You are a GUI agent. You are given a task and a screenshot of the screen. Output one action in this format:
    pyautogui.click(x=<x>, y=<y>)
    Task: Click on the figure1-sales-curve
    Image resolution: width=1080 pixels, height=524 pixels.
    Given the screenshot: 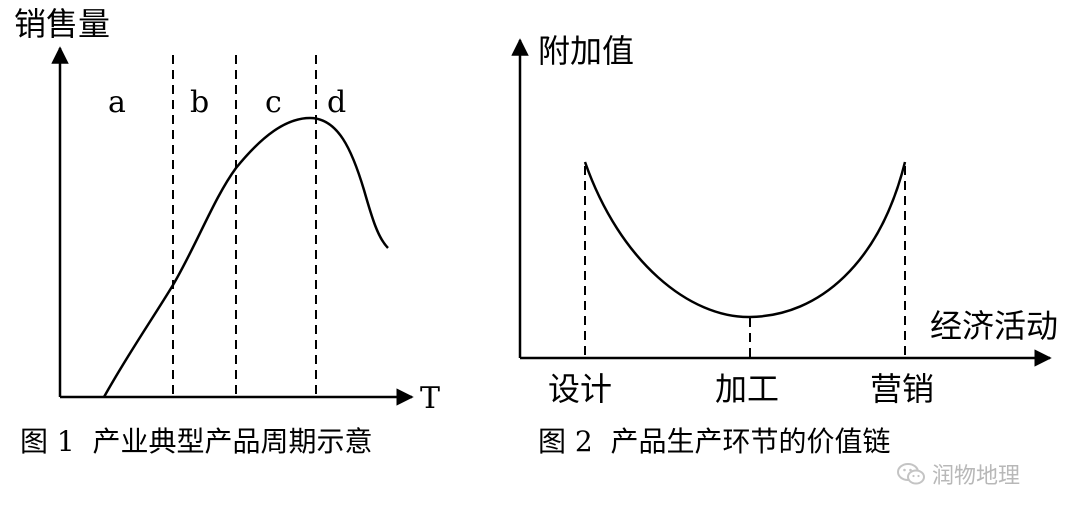 What is the action you would take?
    pyautogui.click(x=245, y=257)
    